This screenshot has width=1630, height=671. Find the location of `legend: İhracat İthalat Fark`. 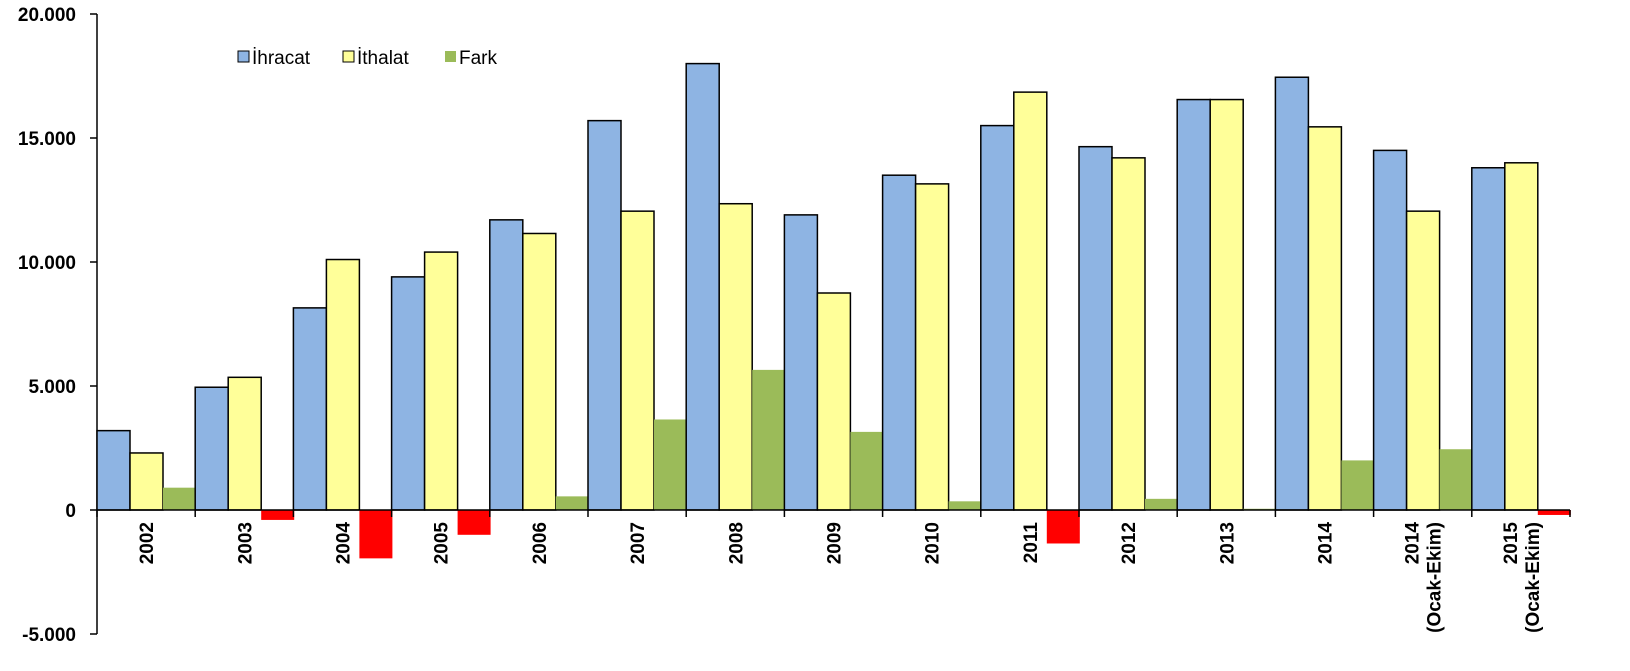

legend: İhracat İthalat Fark is located at coordinates (367, 58).